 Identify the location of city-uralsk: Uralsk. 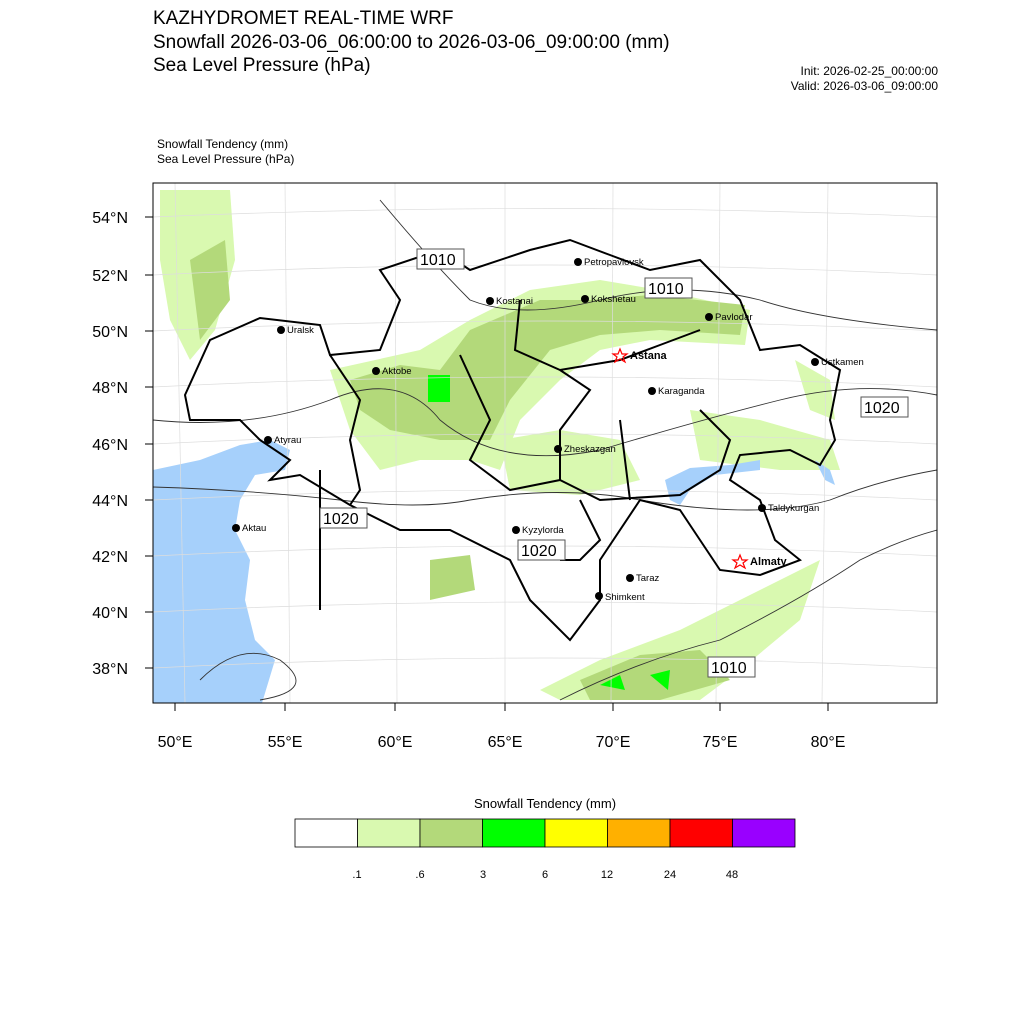
(295, 330).